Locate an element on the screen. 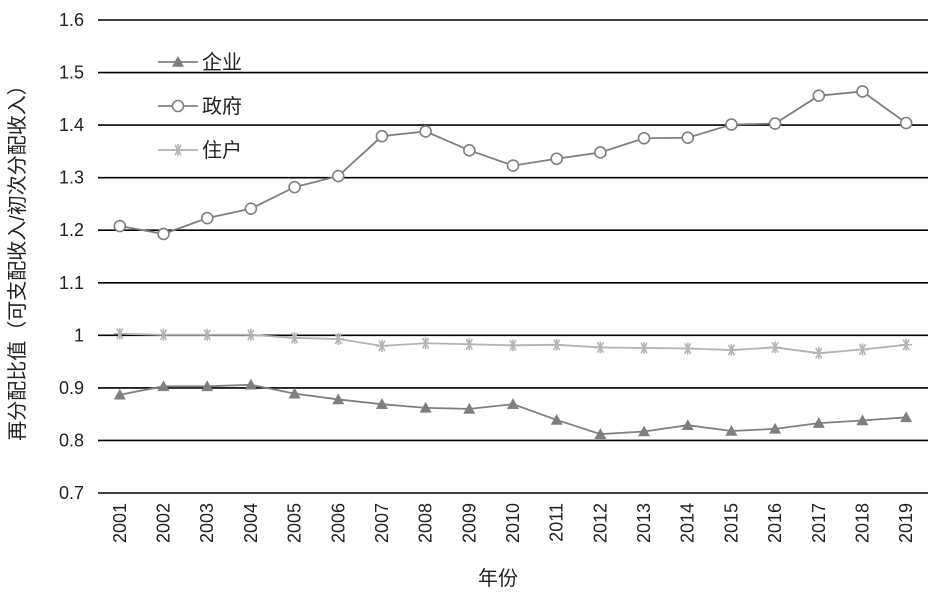 The width and height of the screenshot is (936, 598). x-tick-label: 2018 is located at coordinates (862, 523).